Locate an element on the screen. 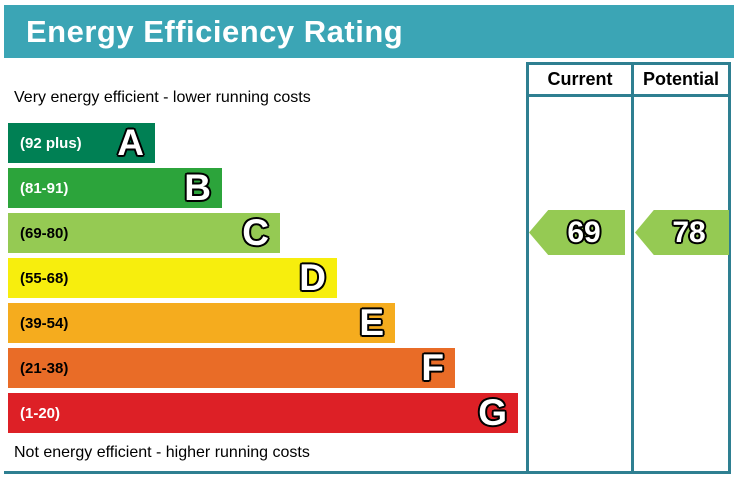 The width and height of the screenshot is (738, 483). current-rating-left-arrow-icon: 69 is located at coordinates (577, 232).